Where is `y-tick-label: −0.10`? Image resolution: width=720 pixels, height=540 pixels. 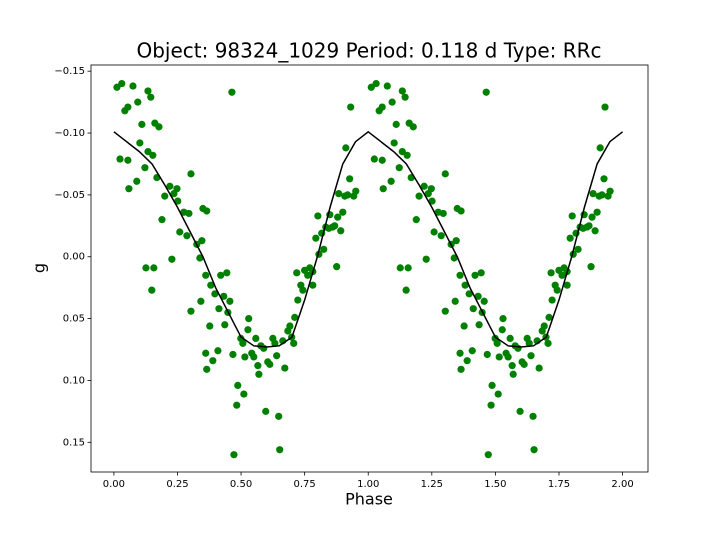
y-tick-label: −0.10 is located at coordinates (69, 133).